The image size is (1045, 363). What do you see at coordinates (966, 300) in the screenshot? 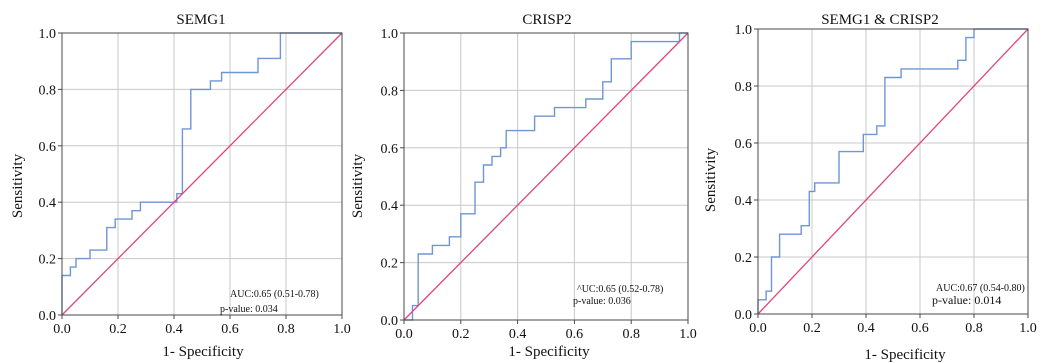
I see `pvalue-annotation: p-value: 0.014` at bounding box center [966, 300].